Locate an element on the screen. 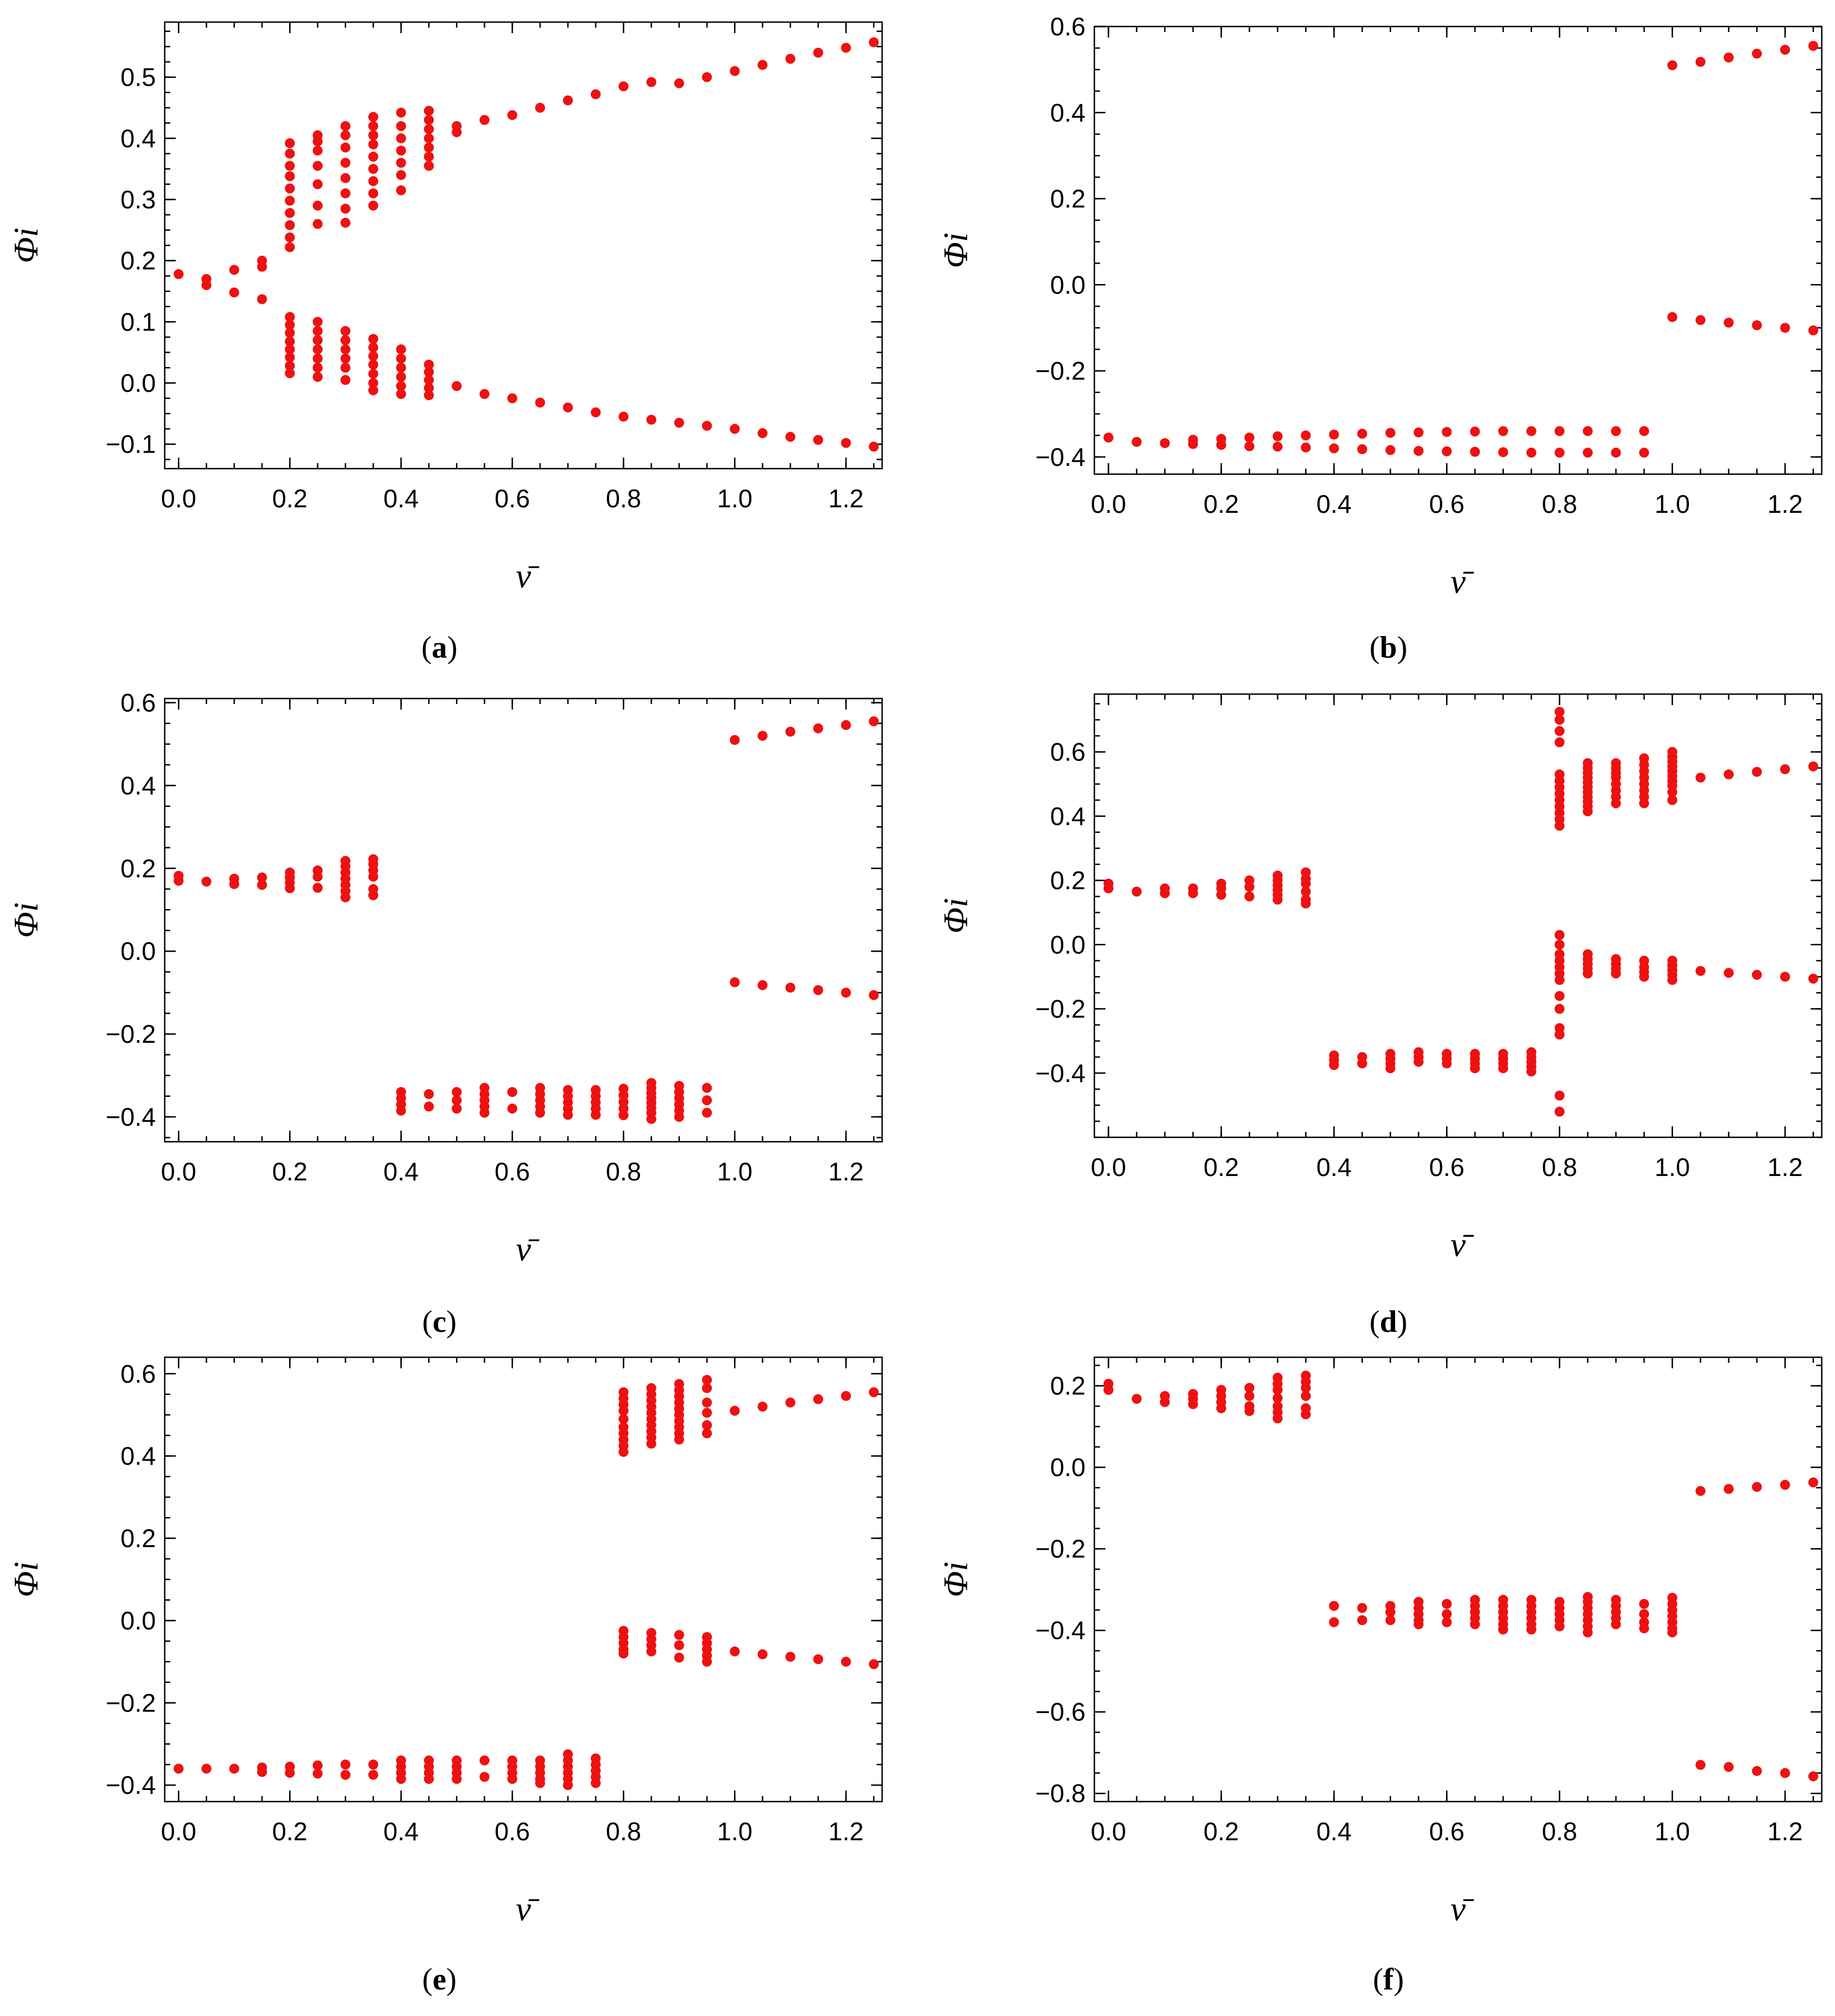 This screenshot has height=2016, width=1835. panel-caption: (b) is located at coordinates (1389, 648).